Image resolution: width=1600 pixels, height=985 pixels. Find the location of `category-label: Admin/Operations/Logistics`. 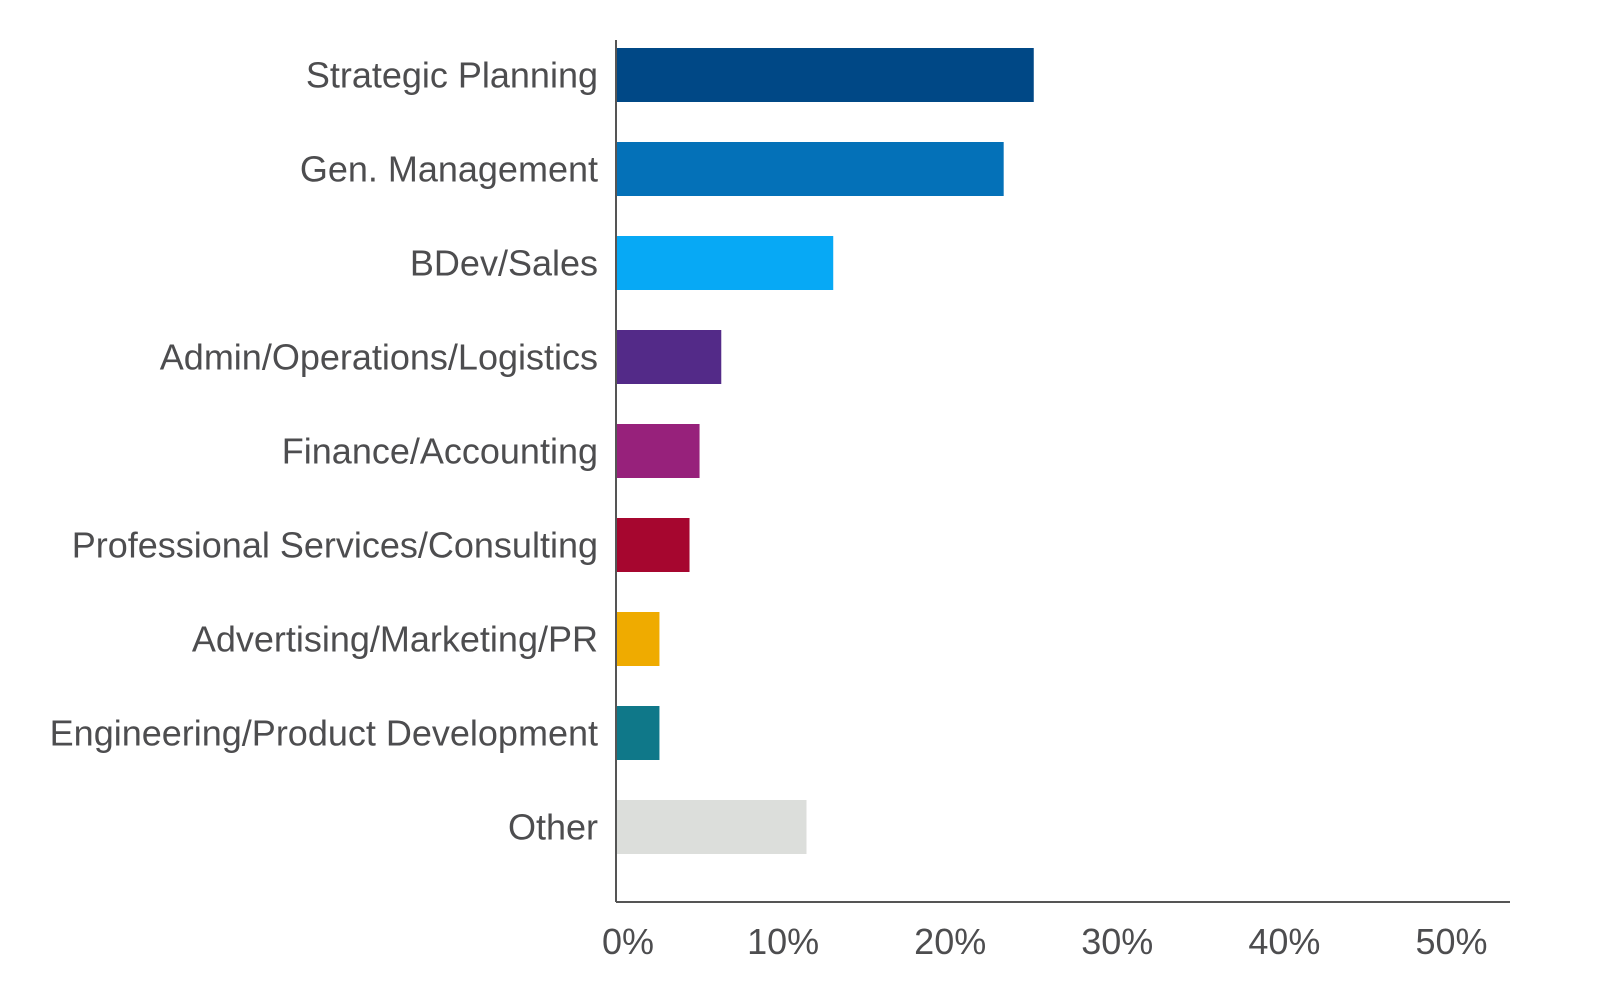

category-label: Admin/Operations/Logistics is located at coordinates (379, 357).